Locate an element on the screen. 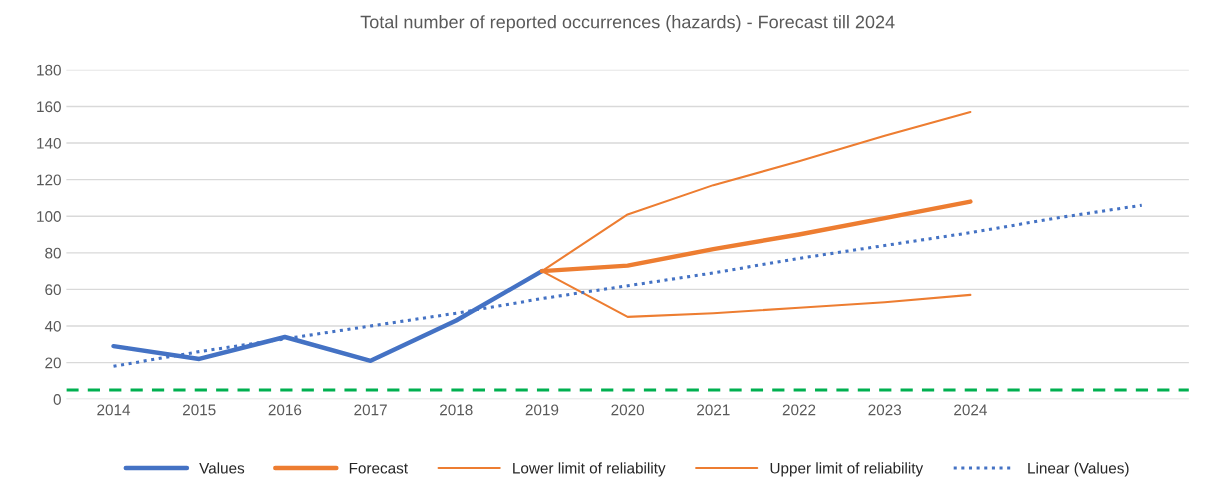  legend-label: Linear (Values) is located at coordinates (1078, 469).